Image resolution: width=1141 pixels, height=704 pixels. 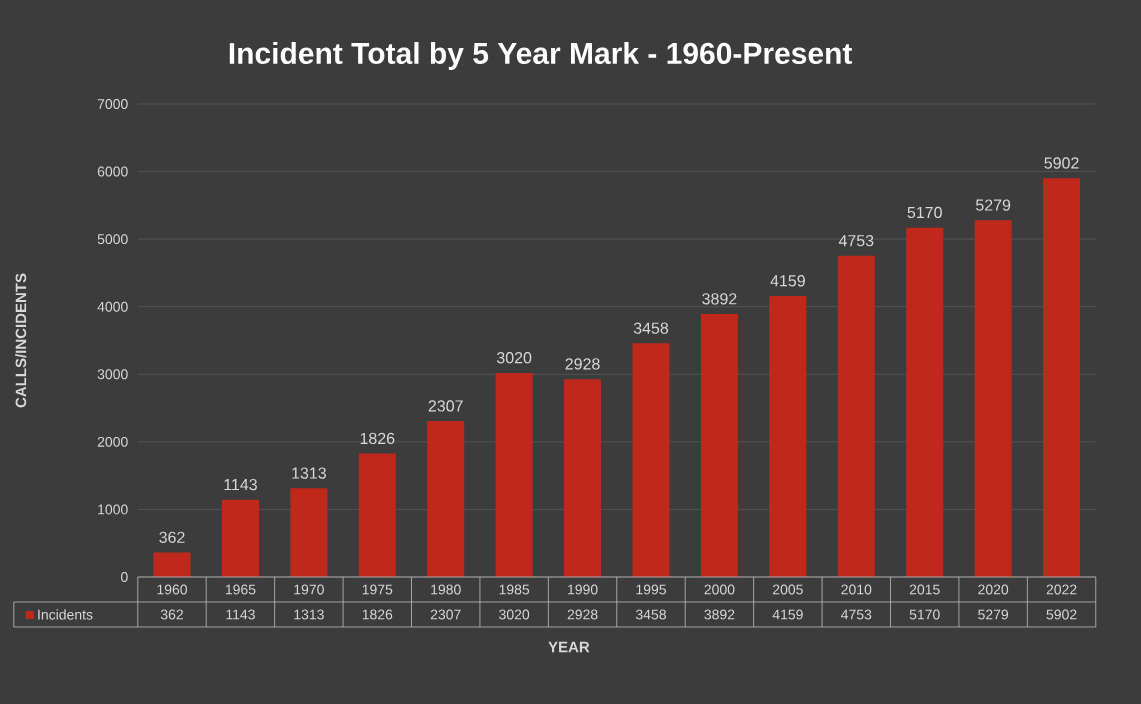 I want to click on text: 4159, so click(x=787, y=614).